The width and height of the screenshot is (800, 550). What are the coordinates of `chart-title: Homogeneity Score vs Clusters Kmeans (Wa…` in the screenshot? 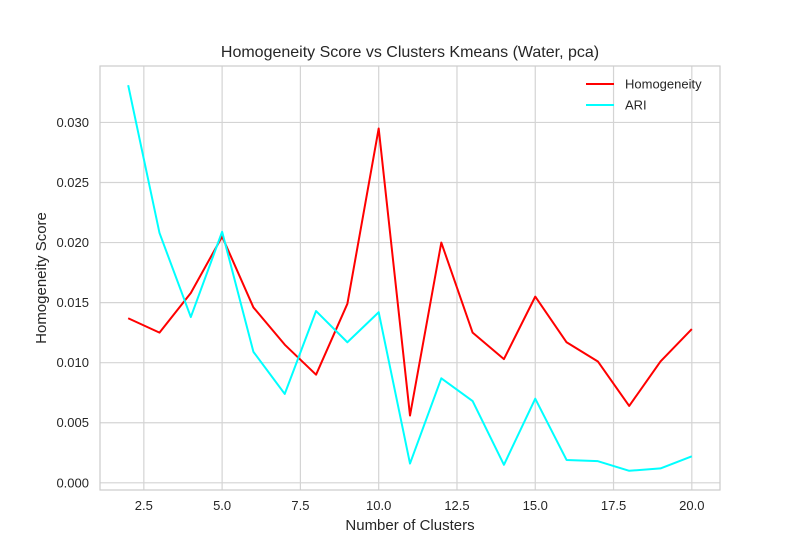 It's located at (410, 52).